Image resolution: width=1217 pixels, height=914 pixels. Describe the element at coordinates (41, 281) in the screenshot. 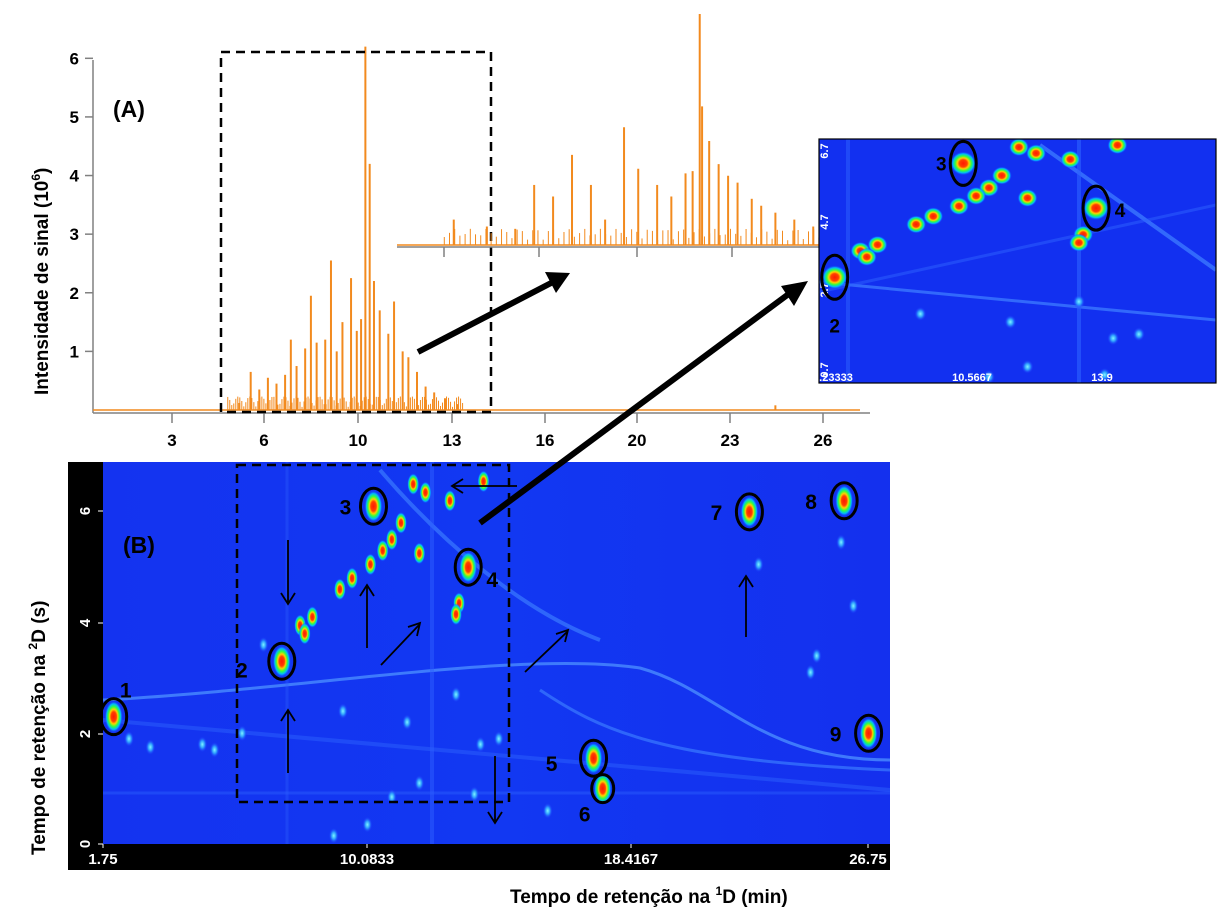

I see `y-axis-label-a: Intensidade de sinal (106)` at that location.